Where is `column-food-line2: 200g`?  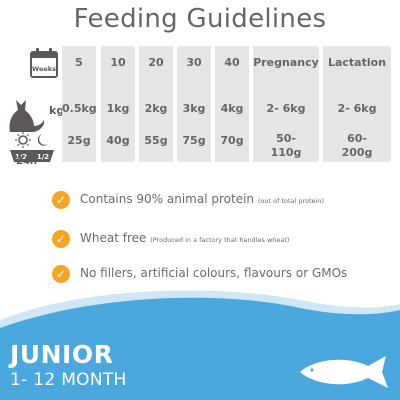
column-food-line2: 200g is located at coordinates (357, 152).